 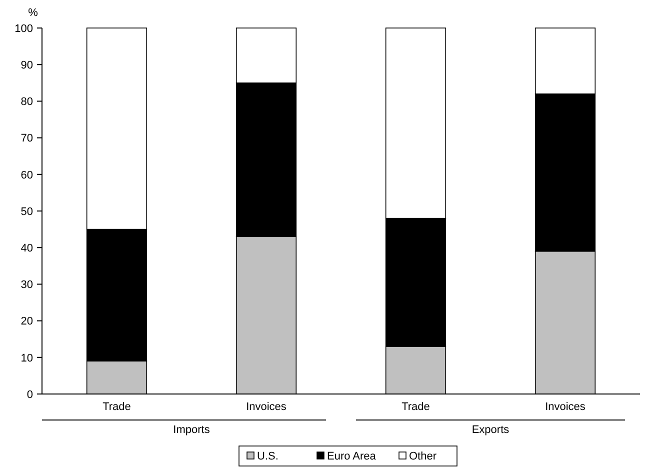 I want to click on y-tick-label: 80, so click(x=26, y=102).